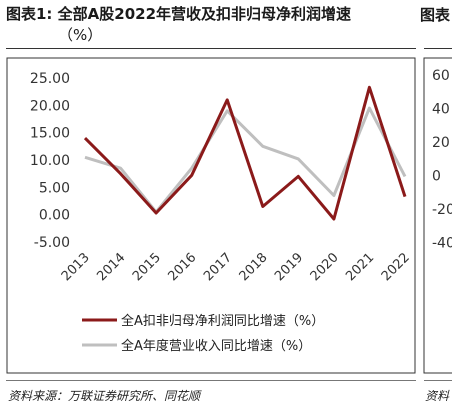  What do you see at coordinates (441, 143) in the screenshot?
I see `right-tick-label: 20` at bounding box center [441, 143].